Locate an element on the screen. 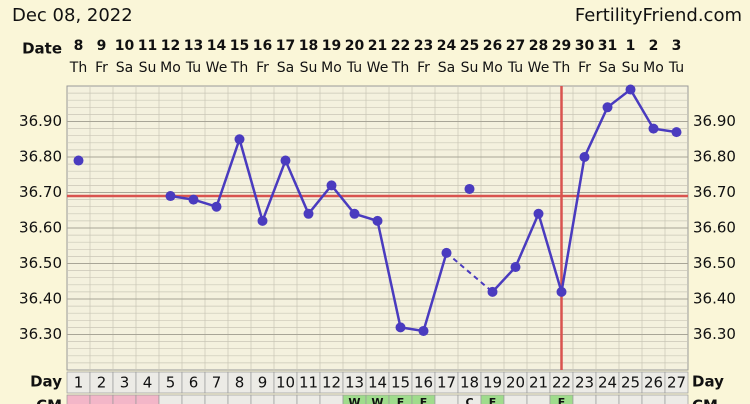 The height and width of the screenshot is (404, 750). date-label: 19 is located at coordinates (331, 46).